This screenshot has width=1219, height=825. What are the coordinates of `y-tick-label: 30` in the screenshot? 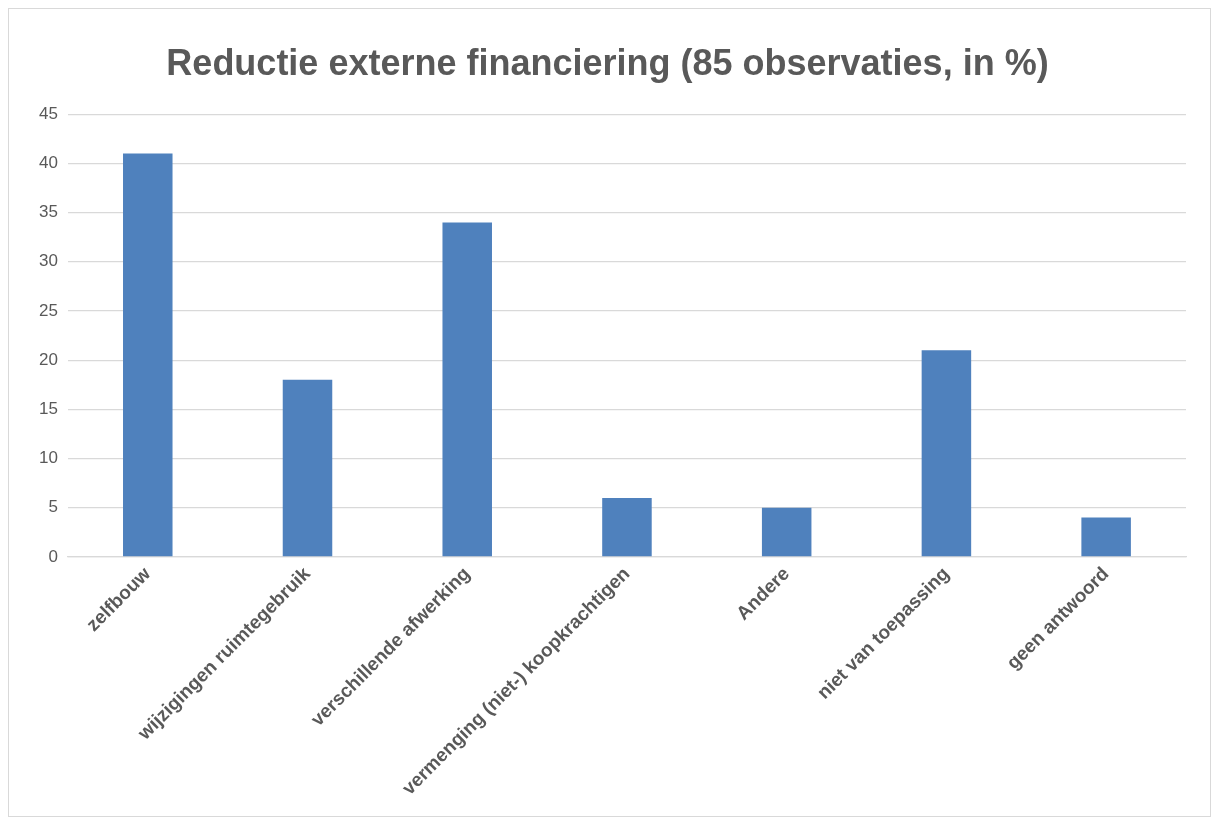 It's located at (48, 261).